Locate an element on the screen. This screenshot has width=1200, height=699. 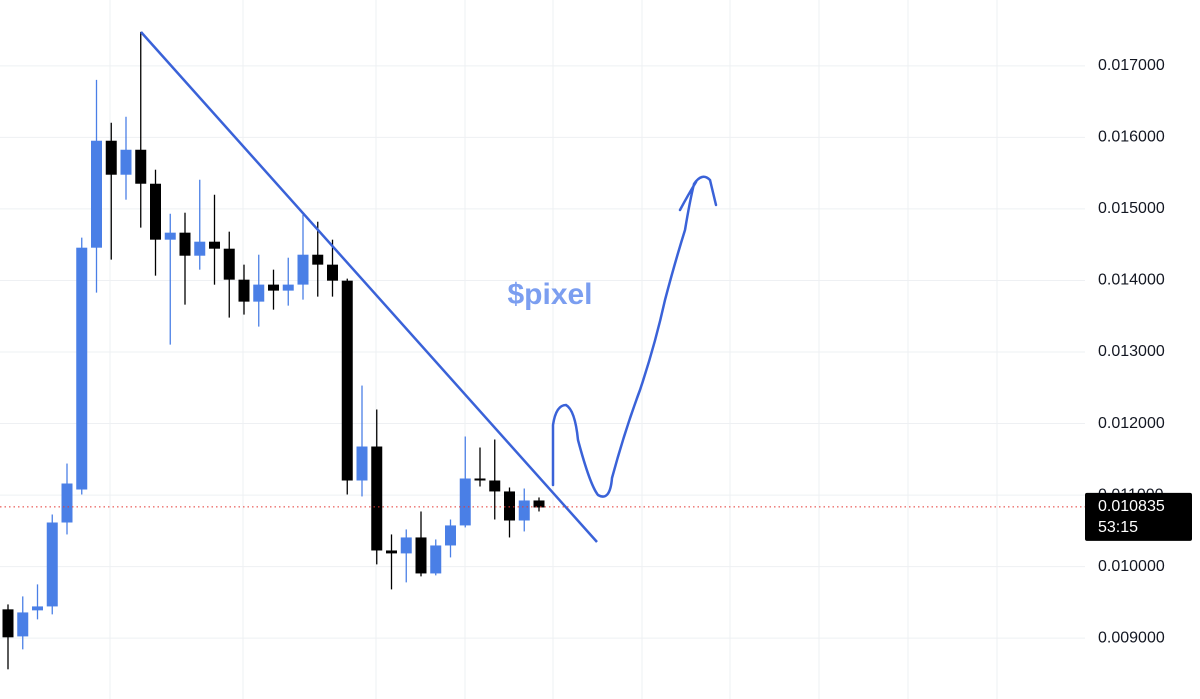
y-tick-label: 0.017000 is located at coordinates (1131, 65).